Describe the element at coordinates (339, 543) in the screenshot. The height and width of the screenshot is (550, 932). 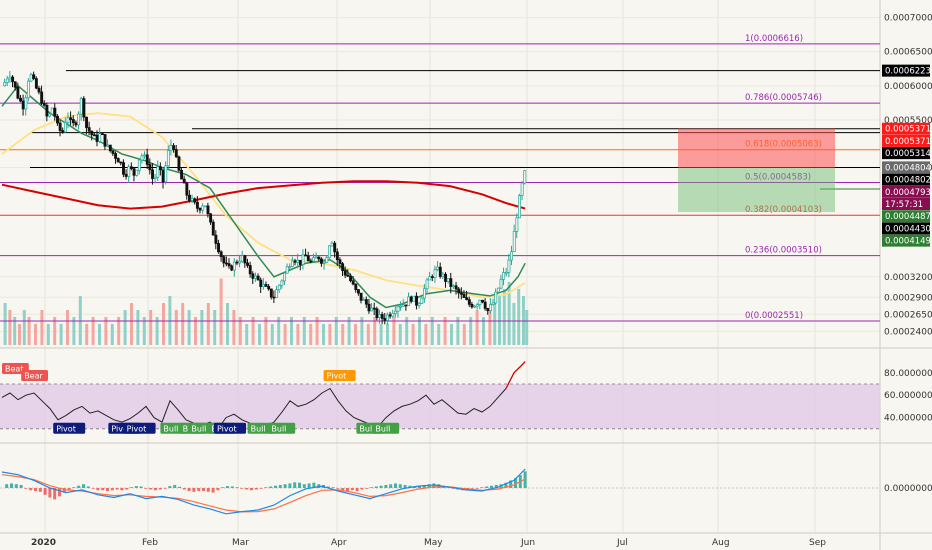
I see `time-tick-label: Apr` at that location.